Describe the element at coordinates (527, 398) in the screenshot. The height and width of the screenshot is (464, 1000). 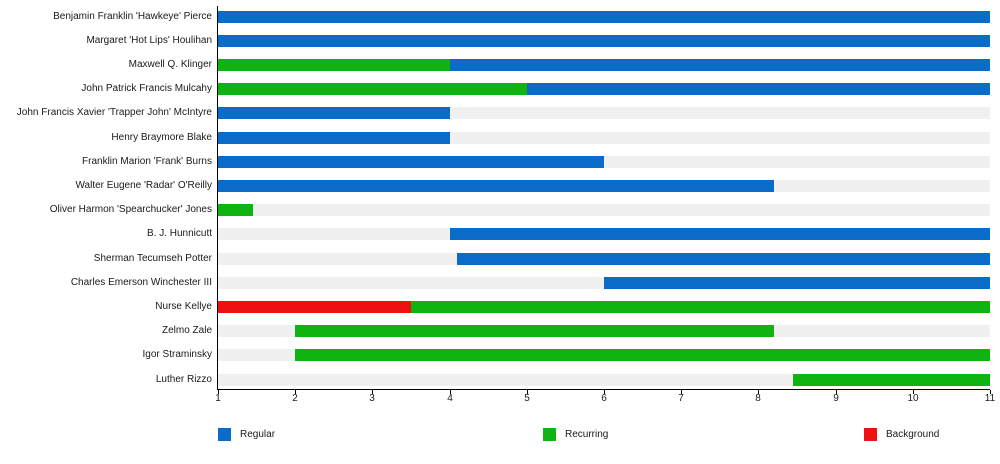
I see `x-tick-label: 5` at that location.